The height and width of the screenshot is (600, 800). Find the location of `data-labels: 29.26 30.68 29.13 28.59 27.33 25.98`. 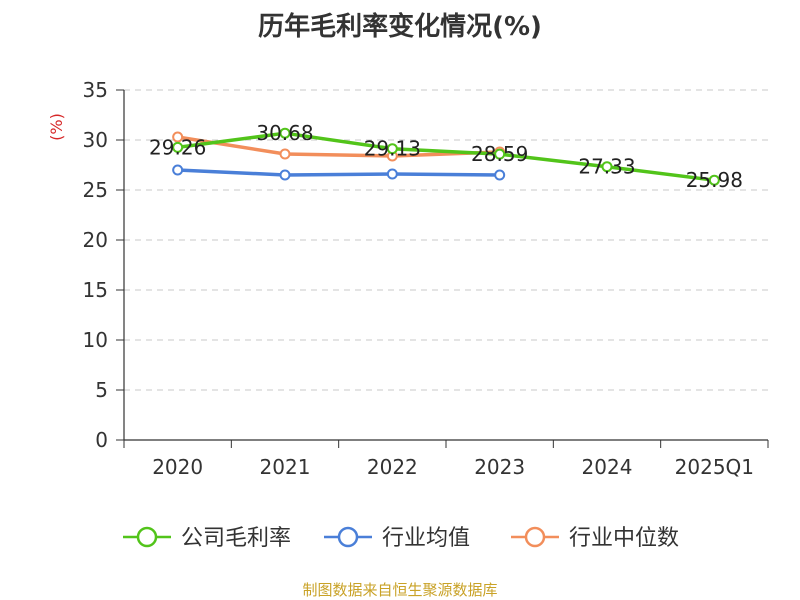

data-labels: 29.26 30.68 29.13 28.59 27.33 25.98 is located at coordinates (446, 156).